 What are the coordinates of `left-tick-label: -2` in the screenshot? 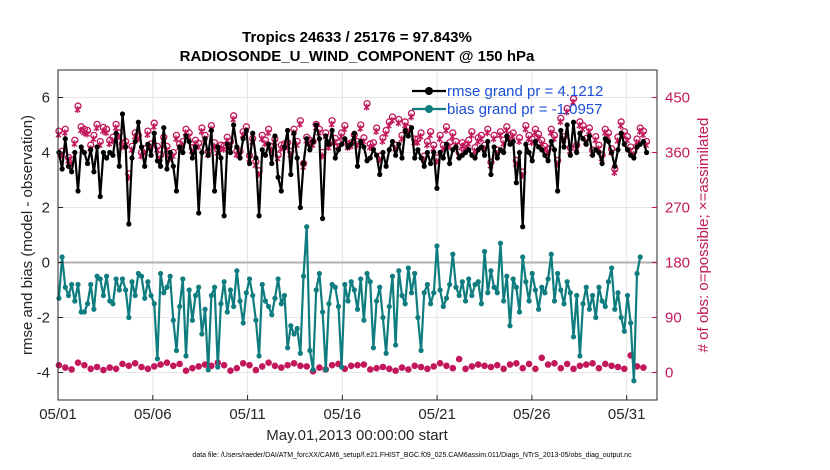 It's located at (43, 318).